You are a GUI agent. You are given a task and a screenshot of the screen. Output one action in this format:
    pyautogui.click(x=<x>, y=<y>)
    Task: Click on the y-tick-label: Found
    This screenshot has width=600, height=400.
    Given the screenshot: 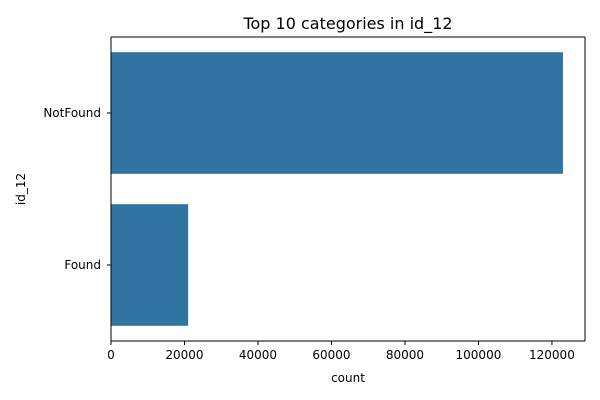 What is the action you would take?
    pyautogui.click(x=82, y=265)
    